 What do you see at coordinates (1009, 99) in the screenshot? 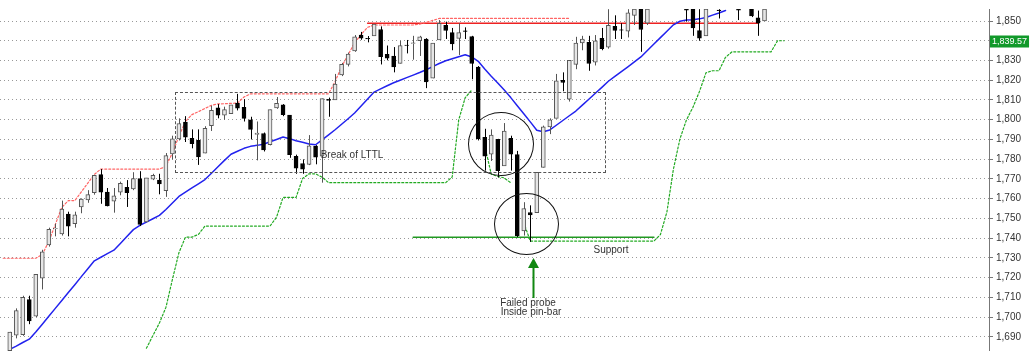
I see `y-tick-label: 1,810` at bounding box center [1009, 99].